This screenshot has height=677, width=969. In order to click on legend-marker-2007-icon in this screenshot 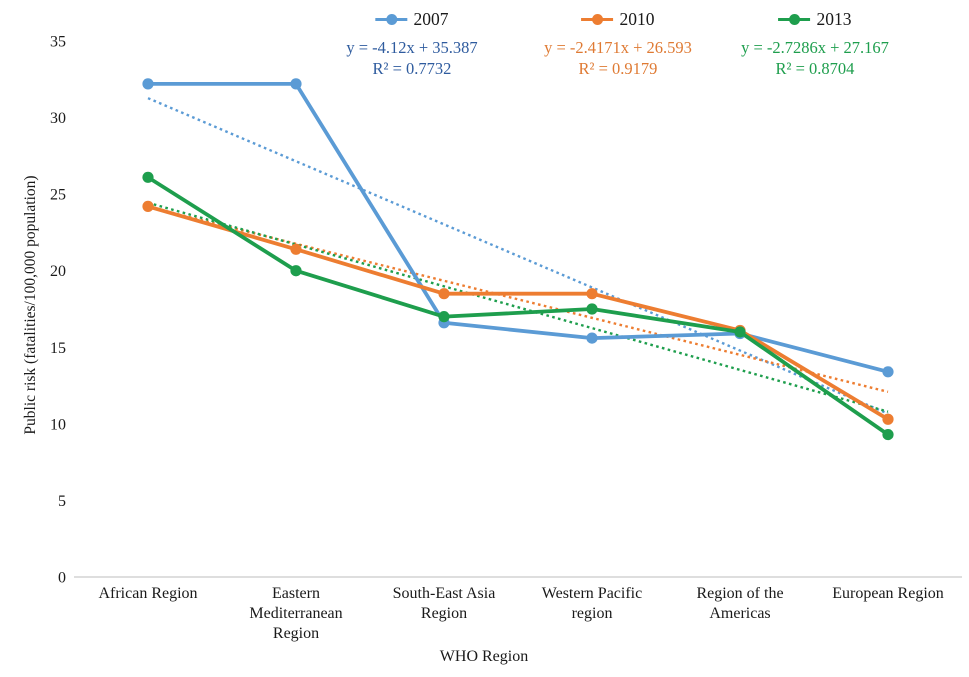, I will do `click(391, 19)`.